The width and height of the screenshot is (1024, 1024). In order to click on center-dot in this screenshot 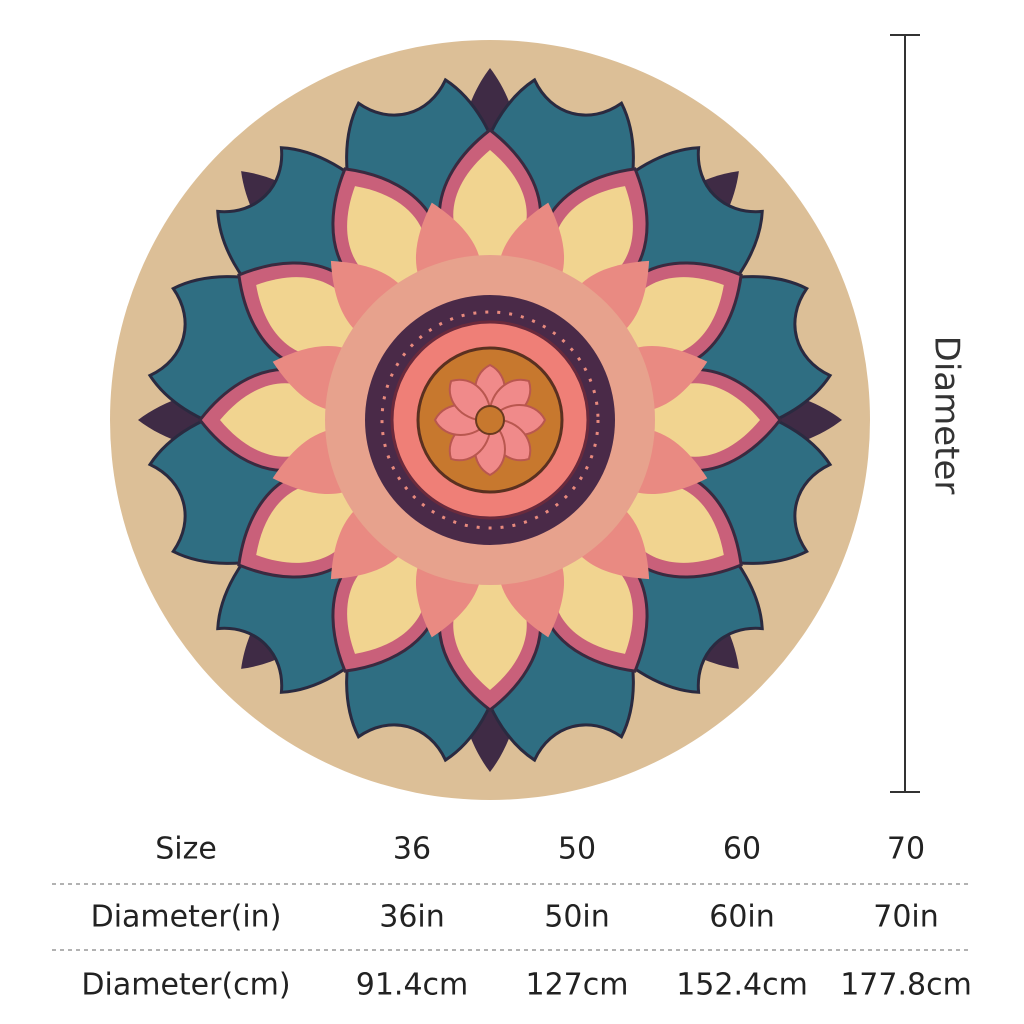, I will do `click(490, 420)`.